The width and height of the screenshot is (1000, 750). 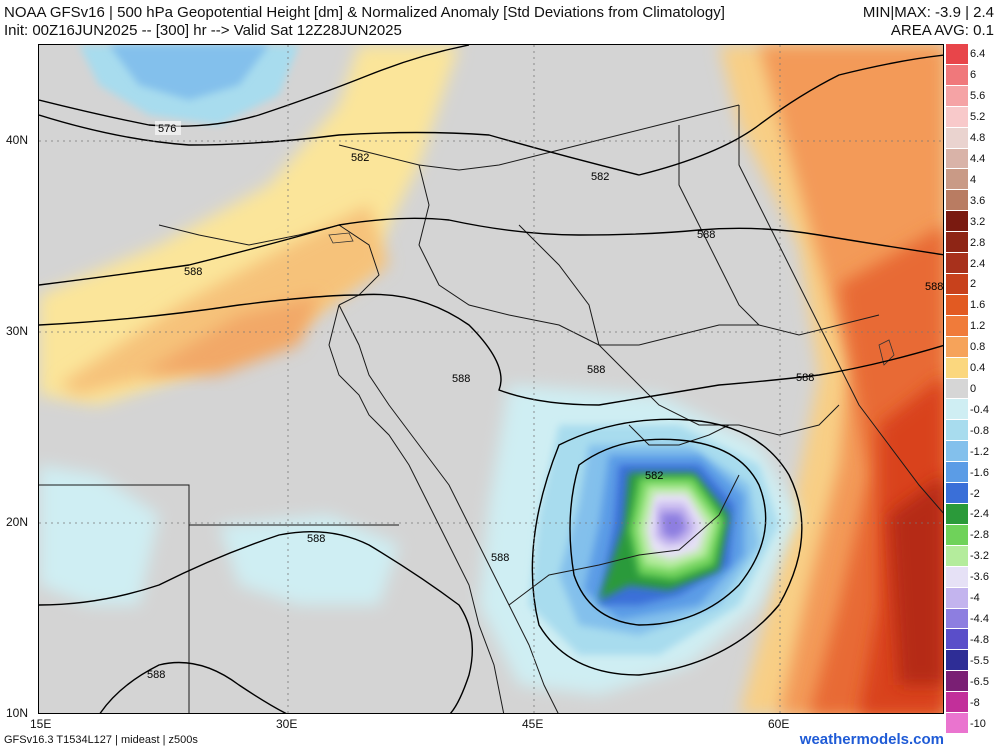 What do you see at coordinates (979, 535) in the screenshot?
I see `colorbar-label: -2.8` at bounding box center [979, 535].